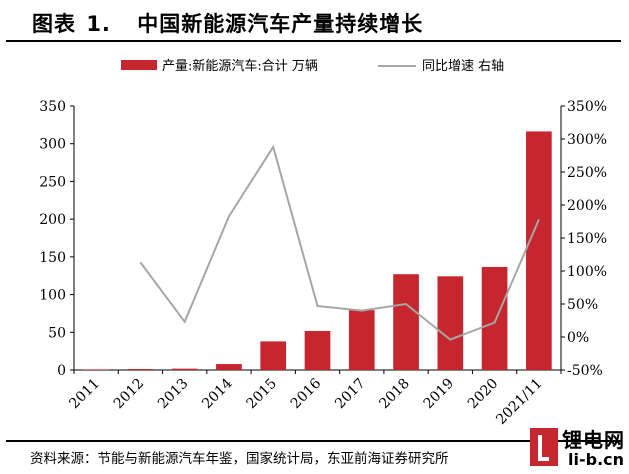 The width and height of the screenshot is (629, 474). I want to click on right-tick-label: 50%, so click(582, 305).